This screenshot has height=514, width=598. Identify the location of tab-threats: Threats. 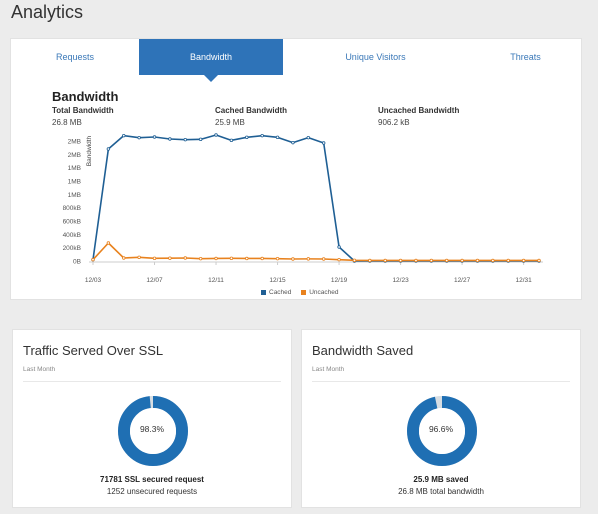
(525, 57).